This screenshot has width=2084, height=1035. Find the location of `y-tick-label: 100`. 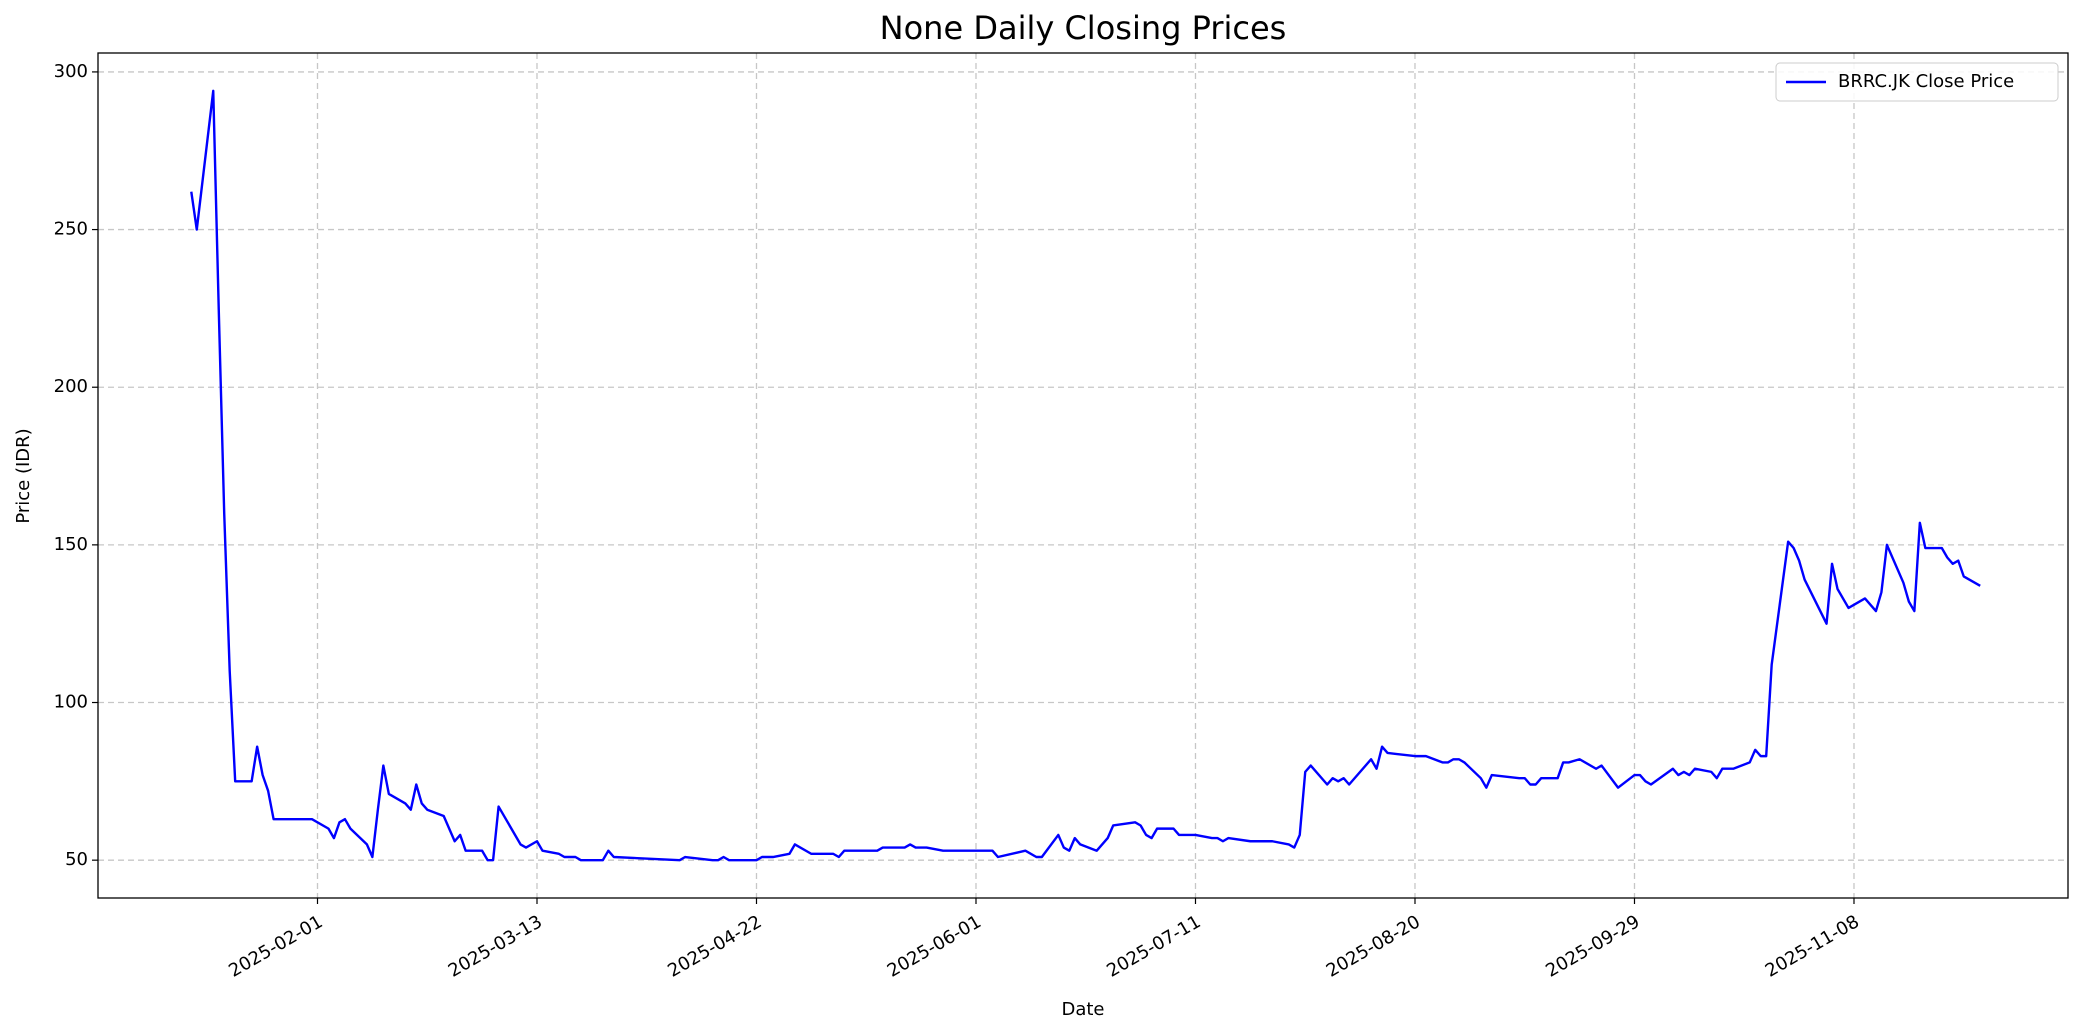

y-tick-label: 100 is located at coordinates (71, 702).